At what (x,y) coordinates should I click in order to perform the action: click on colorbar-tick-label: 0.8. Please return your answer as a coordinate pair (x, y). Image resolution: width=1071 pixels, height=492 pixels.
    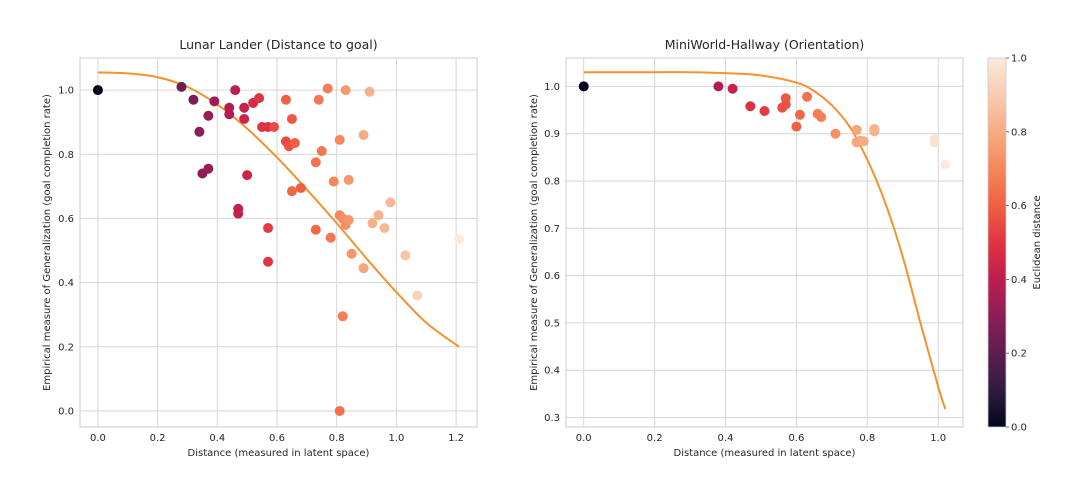
    Looking at the image, I should click on (1019, 132).